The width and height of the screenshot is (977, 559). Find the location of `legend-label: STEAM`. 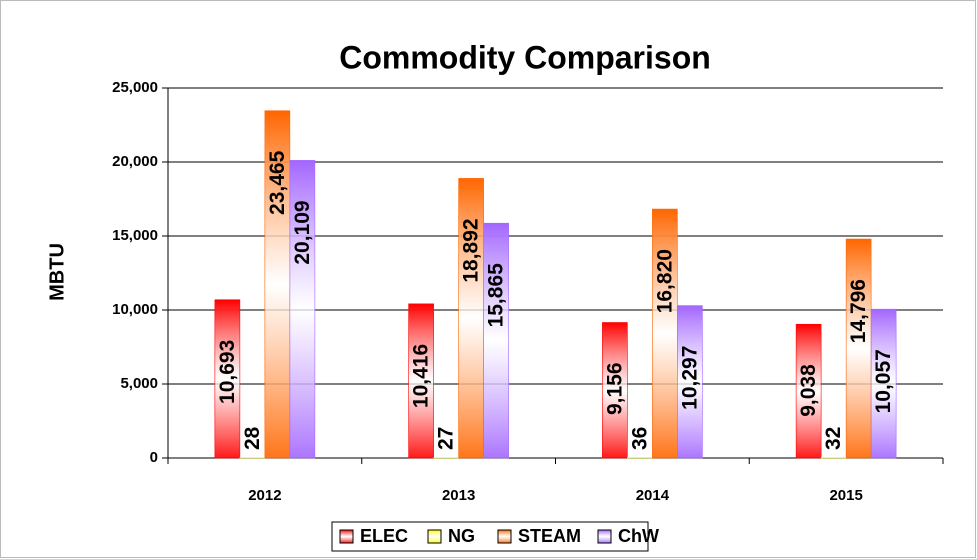

legend-label: STEAM is located at coordinates (549, 536).